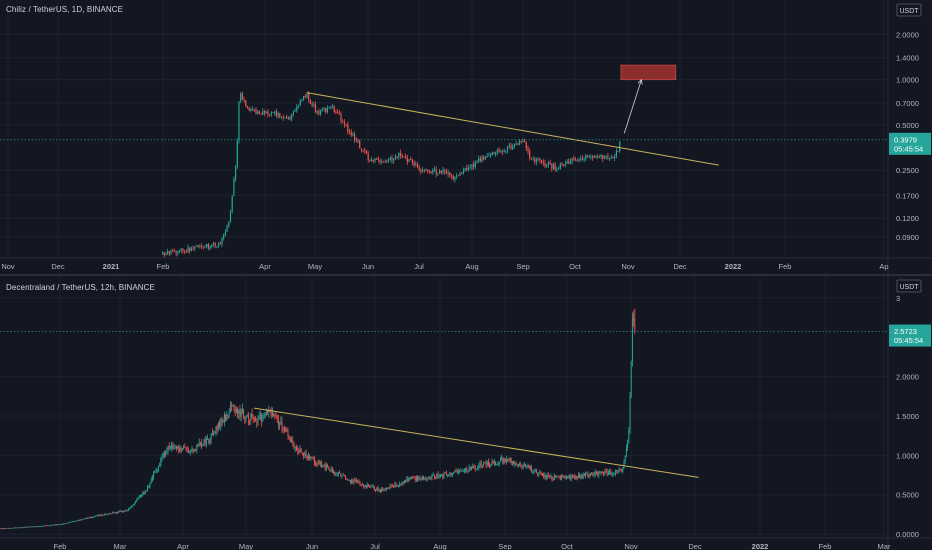  Describe the element at coordinates (368, 266) in the screenshot. I see `x-tick-label: Jun` at that location.